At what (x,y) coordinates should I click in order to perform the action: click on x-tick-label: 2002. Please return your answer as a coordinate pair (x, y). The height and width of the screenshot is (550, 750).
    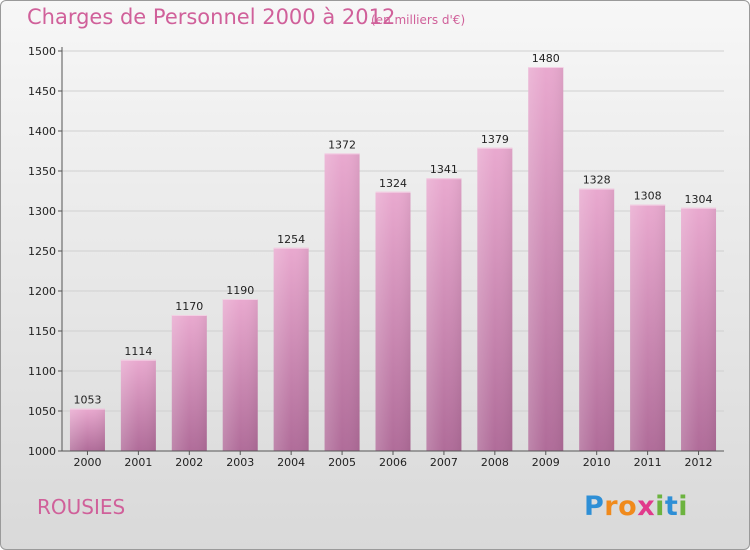
    Looking at the image, I should click on (189, 462).